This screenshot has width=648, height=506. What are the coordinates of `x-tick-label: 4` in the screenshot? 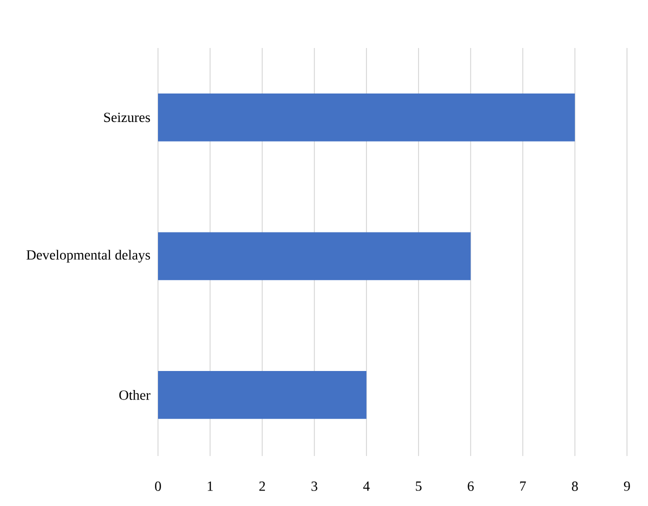 It's located at (366, 486).